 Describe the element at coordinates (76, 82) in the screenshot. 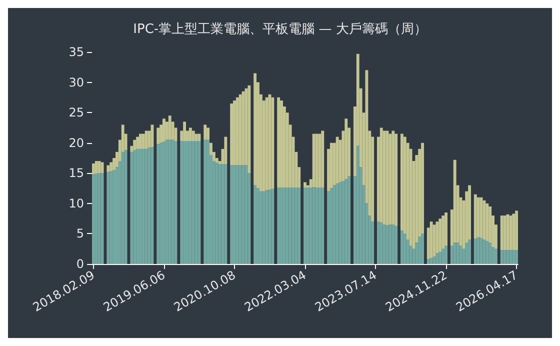

I see `y-tick-label: 30` at that location.